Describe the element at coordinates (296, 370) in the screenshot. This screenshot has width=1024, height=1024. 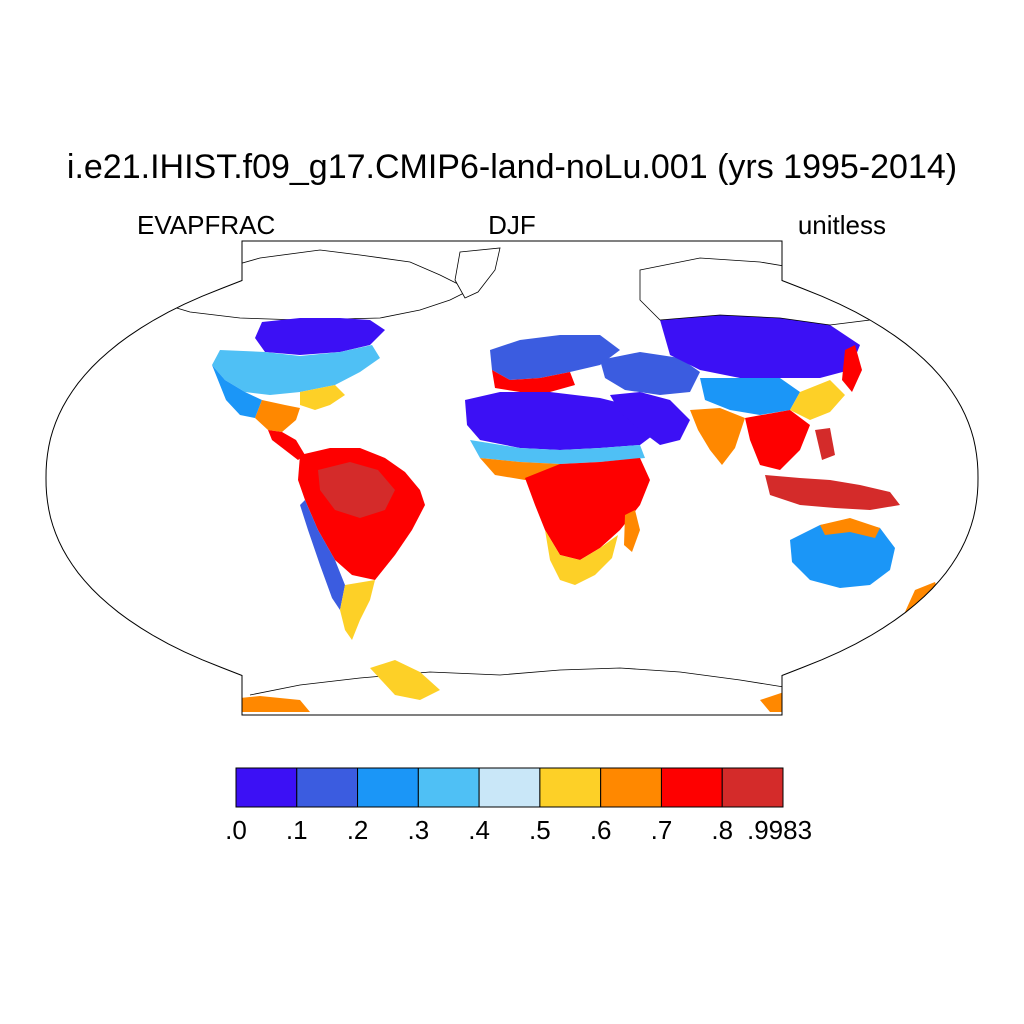
I see `north-america-midlat` at that location.